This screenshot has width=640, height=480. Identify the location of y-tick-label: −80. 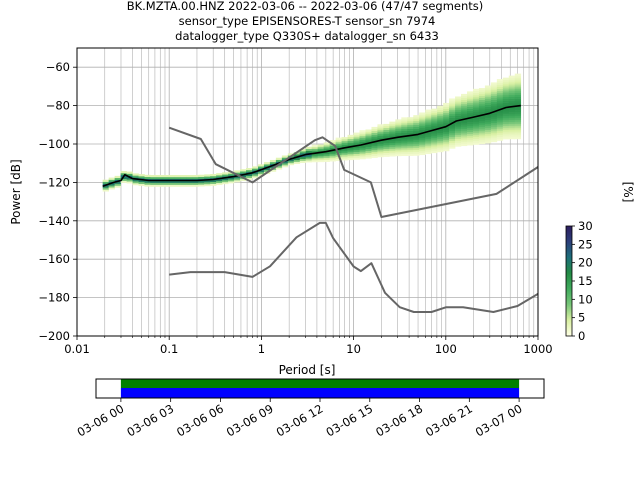
(58, 106).